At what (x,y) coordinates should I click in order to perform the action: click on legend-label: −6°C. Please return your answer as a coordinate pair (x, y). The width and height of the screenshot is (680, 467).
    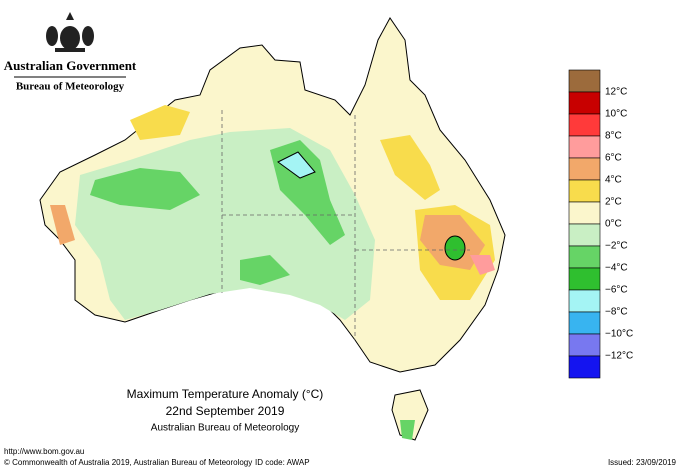
    Looking at the image, I should click on (616, 290).